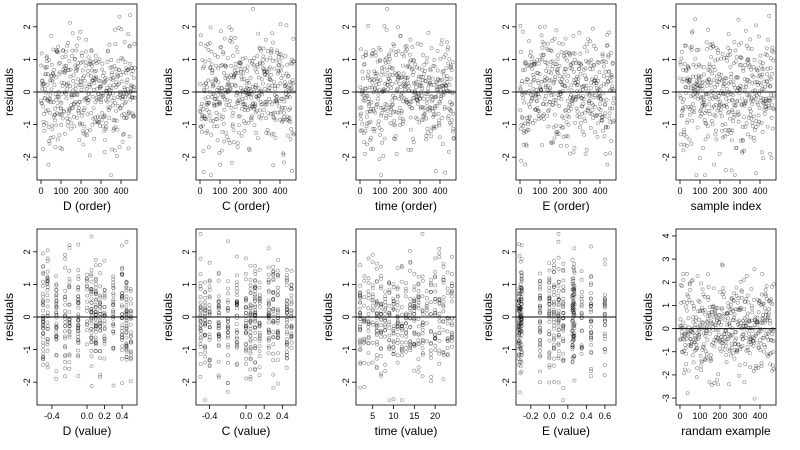 This screenshot has height=450, width=800. What do you see at coordinates (666, 375) in the screenshot?
I see `y-tick-label: -2` at bounding box center [666, 375].